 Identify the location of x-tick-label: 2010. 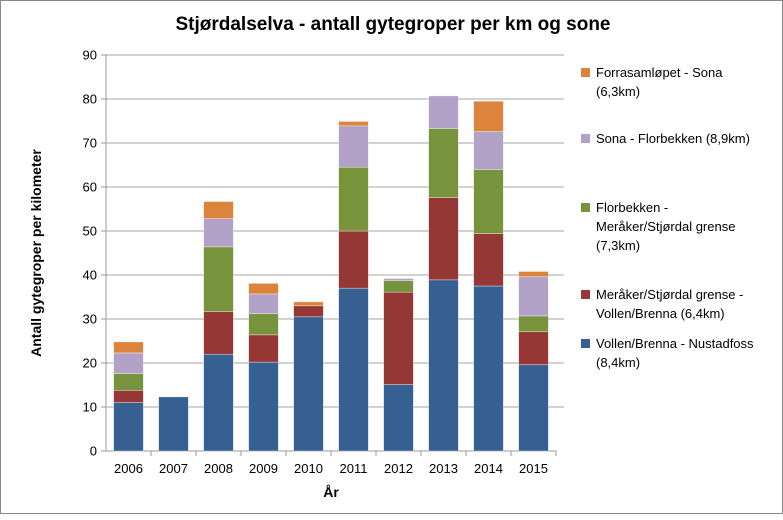
(308, 468).